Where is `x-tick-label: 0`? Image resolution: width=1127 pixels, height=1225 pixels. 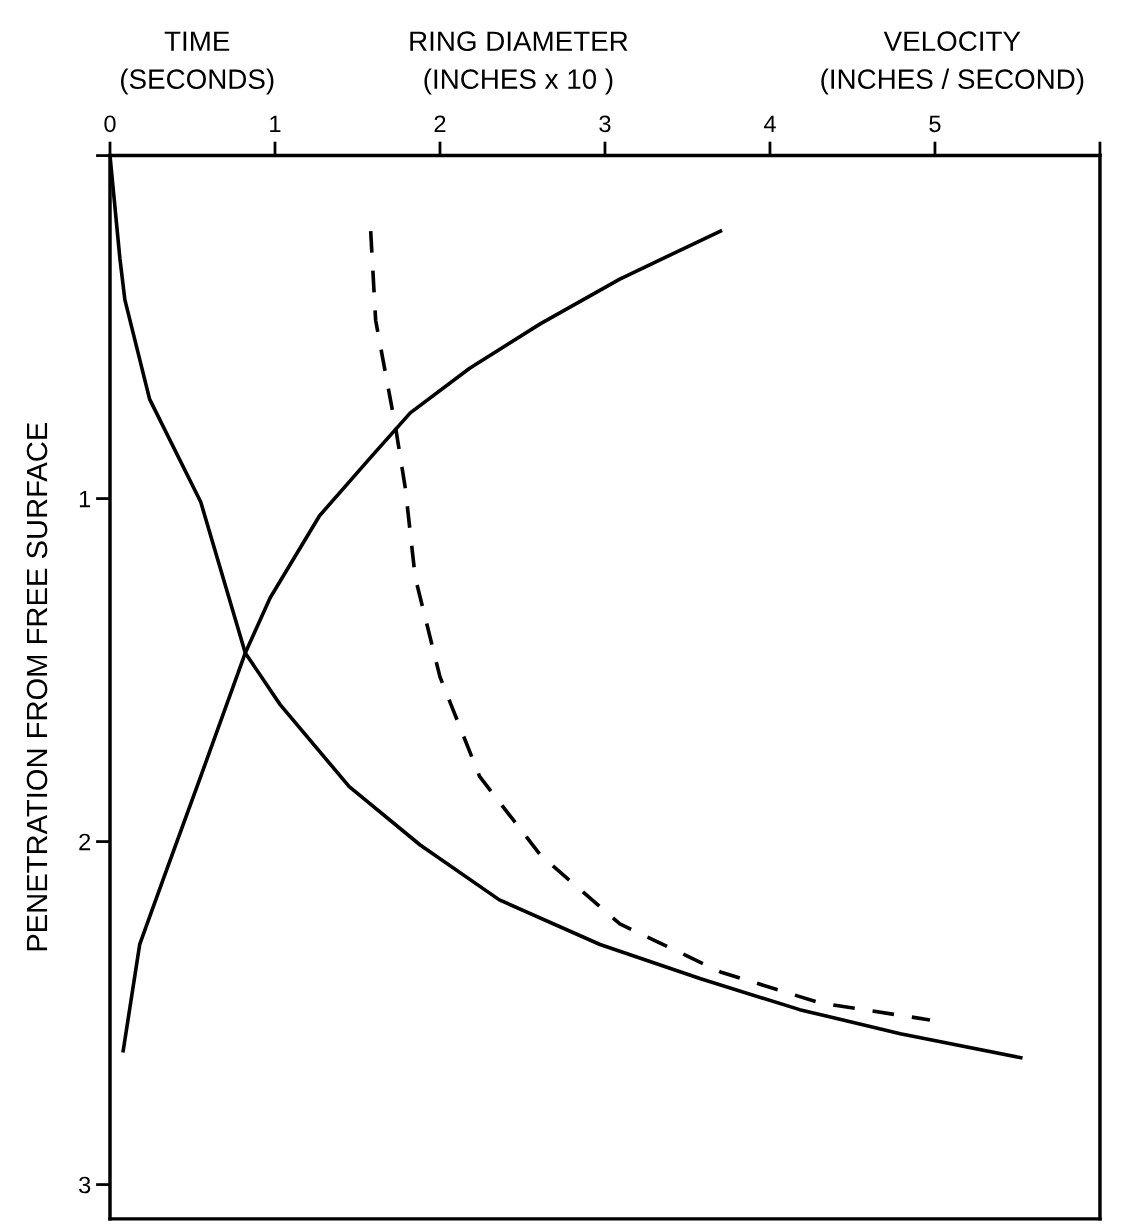 x-tick-label: 0 is located at coordinates (110, 124).